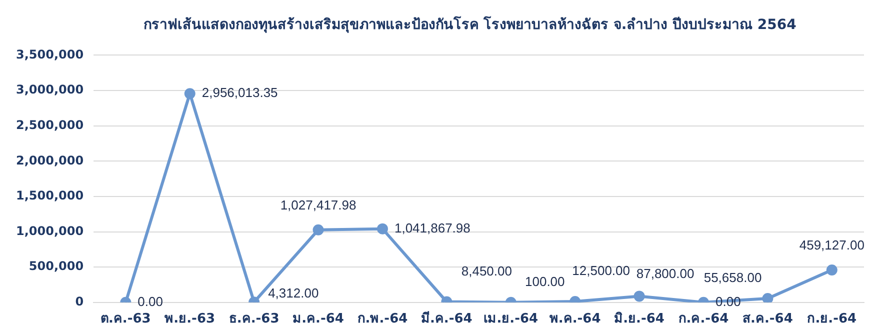  Describe the element at coordinates (318, 319) in the screenshot. I see `x-tick-label: ม.ค.-64` at that location.